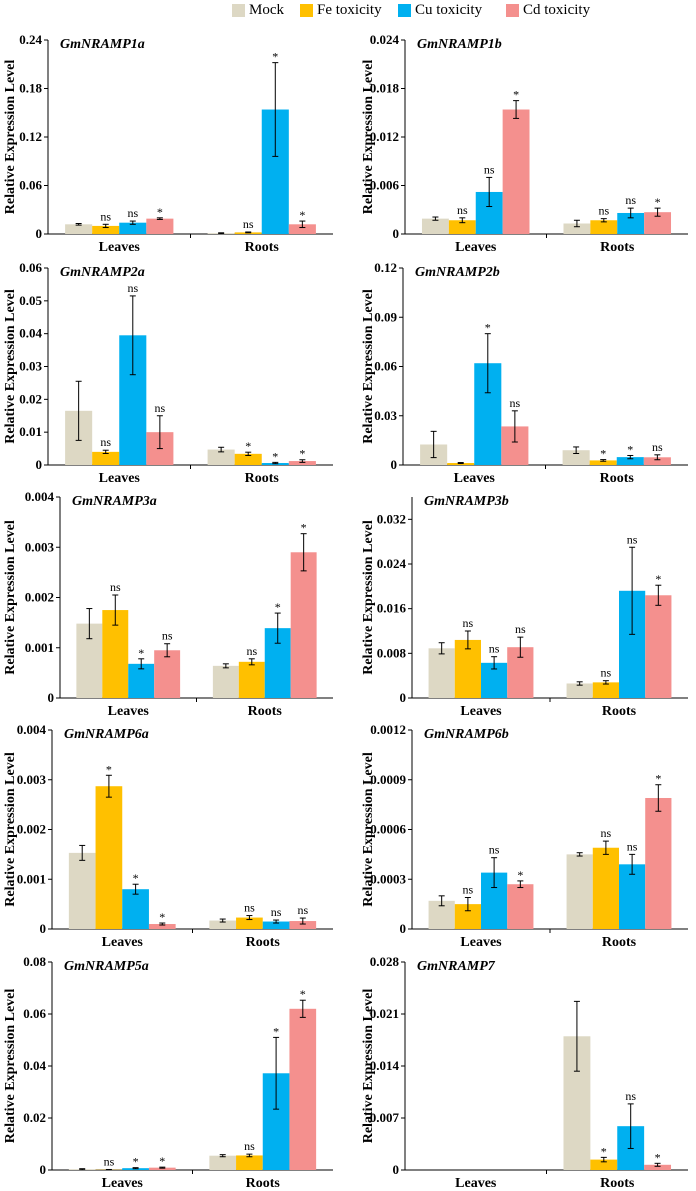  I want to click on y-tick-label: 0.01, so click(30, 431).